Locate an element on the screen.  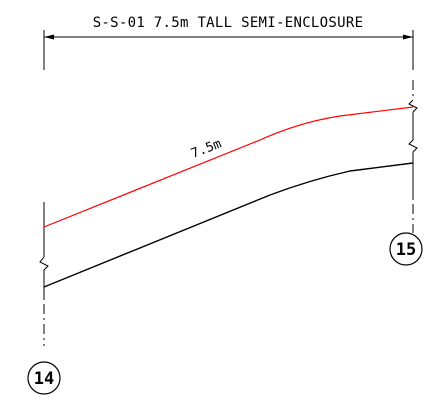
break-symbol-left is located at coordinates (44, 263).